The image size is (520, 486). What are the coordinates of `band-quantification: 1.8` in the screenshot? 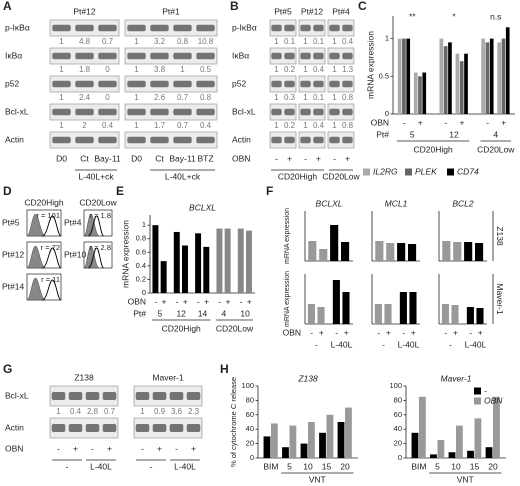 It's located at (85, 69).